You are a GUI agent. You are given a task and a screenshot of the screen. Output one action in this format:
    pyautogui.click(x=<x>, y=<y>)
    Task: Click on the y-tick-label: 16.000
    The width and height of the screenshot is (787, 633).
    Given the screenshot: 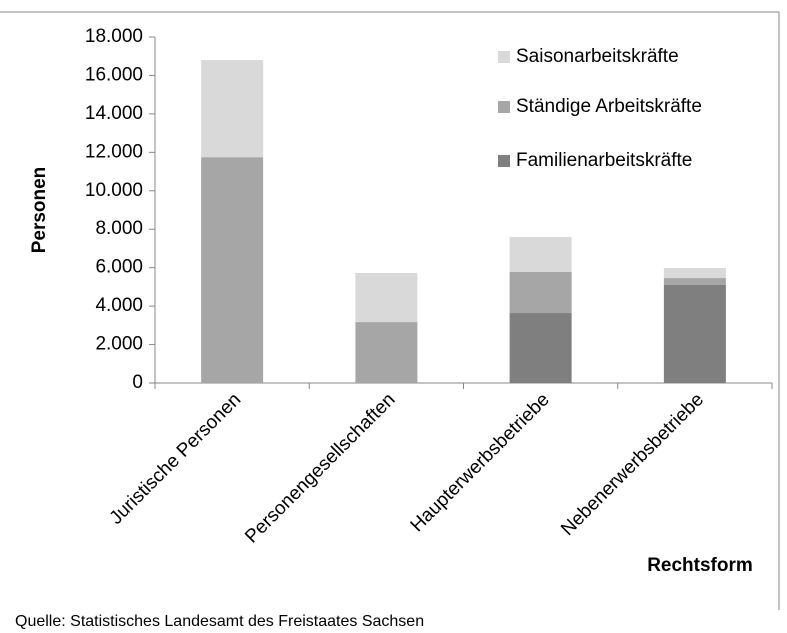 What is the action you would take?
    pyautogui.click(x=114, y=74)
    